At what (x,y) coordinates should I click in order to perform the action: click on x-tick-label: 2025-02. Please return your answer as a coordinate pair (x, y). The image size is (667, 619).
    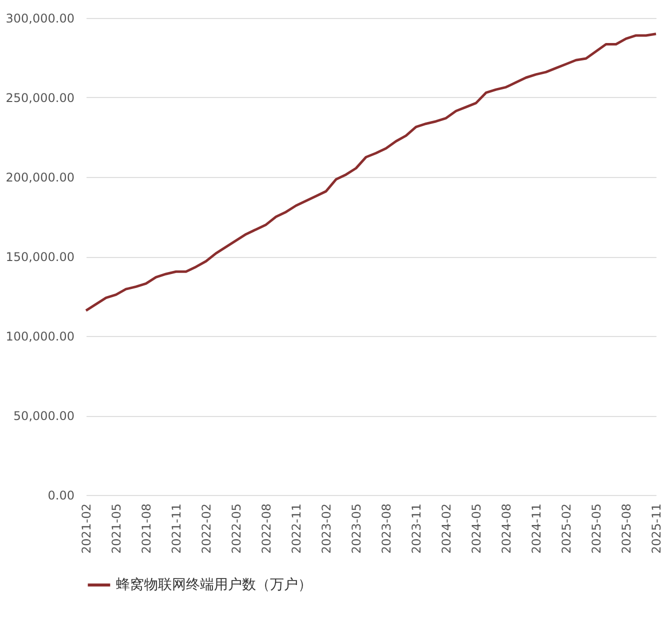
    Looking at the image, I should click on (567, 529).